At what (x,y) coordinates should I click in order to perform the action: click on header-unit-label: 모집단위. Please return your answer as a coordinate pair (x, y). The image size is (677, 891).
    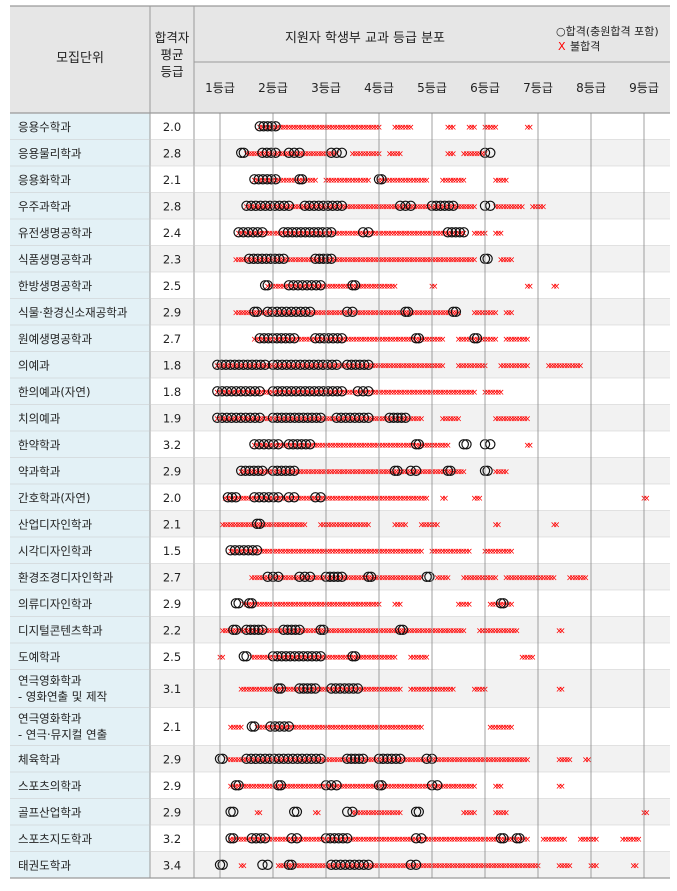
    Looking at the image, I should click on (80, 58).